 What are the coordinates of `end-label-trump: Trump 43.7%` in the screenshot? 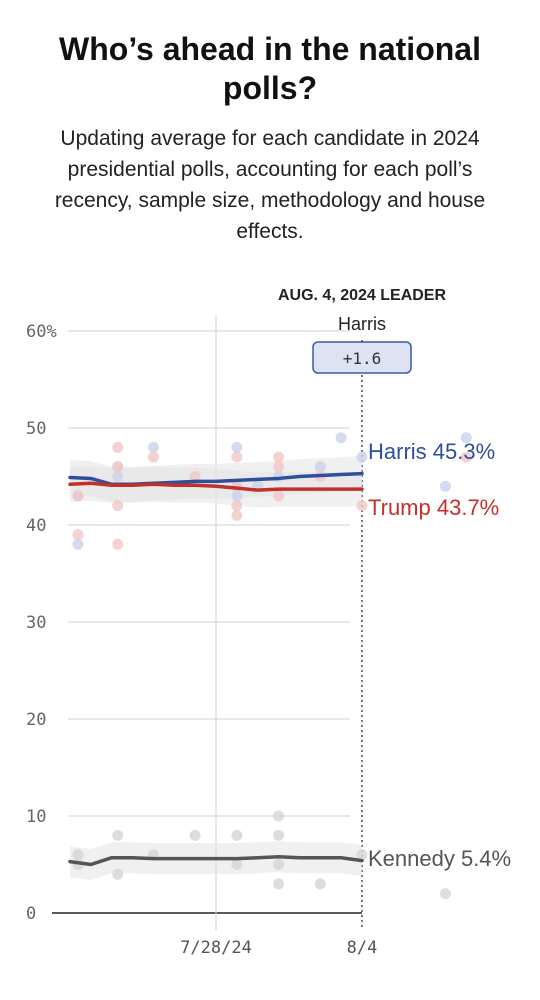 It's located at (433, 507).